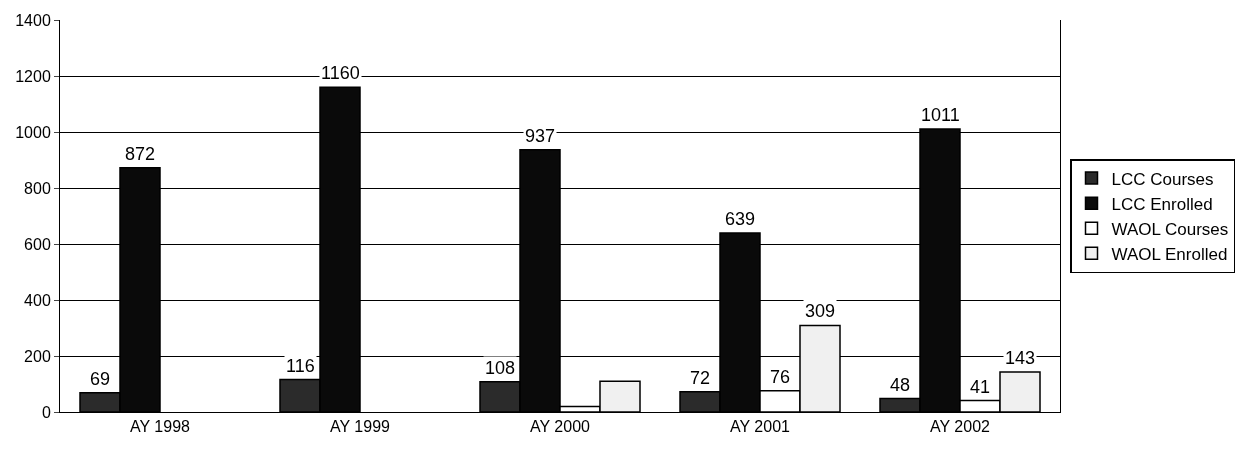 The width and height of the screenshot is (1260, 452). What do you see at coordinates (900, 385) in the screenshot?
I see `data-label: 48` at bounding box center [900, 385].